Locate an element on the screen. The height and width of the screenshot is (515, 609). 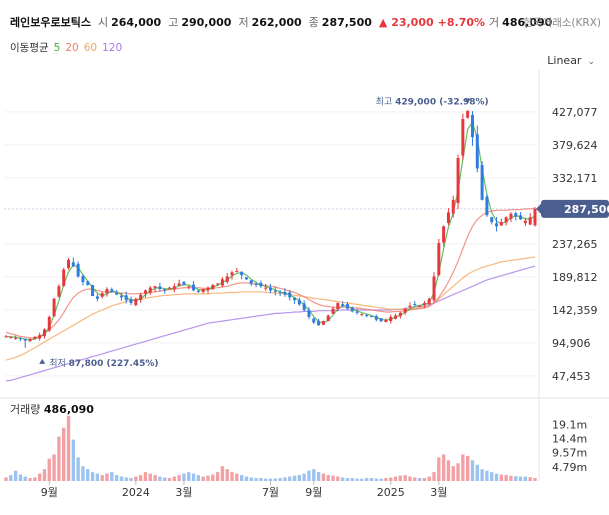
high-annotation: 최고 429,000 (-32.98%) is located at coordinates (432, 101).